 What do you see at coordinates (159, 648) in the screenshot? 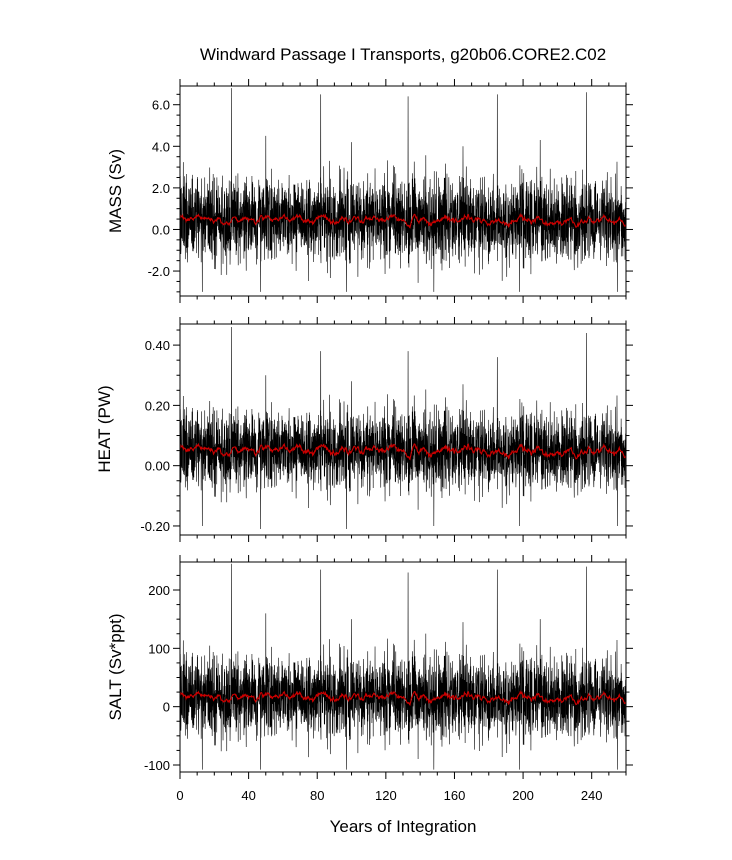
I see `salt-y-tick-label: 100` at bounding box center [159, 648].